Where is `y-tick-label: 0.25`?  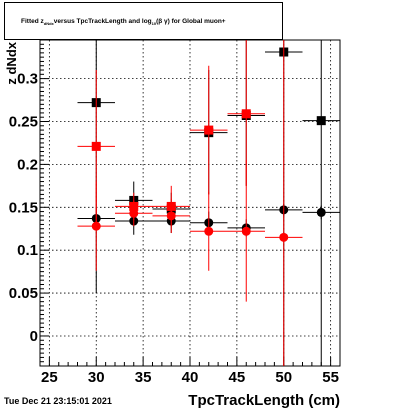 y-tick-label: 0.25 is located at coordinates (23, 122).